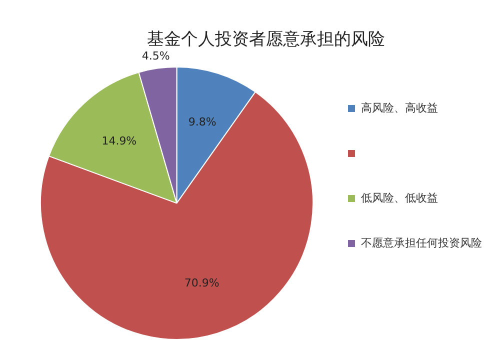  What do you see at coordinates (156, 55) in the screenshot?
I see `data-label: 4.5%` at bounding box center [156, 55].